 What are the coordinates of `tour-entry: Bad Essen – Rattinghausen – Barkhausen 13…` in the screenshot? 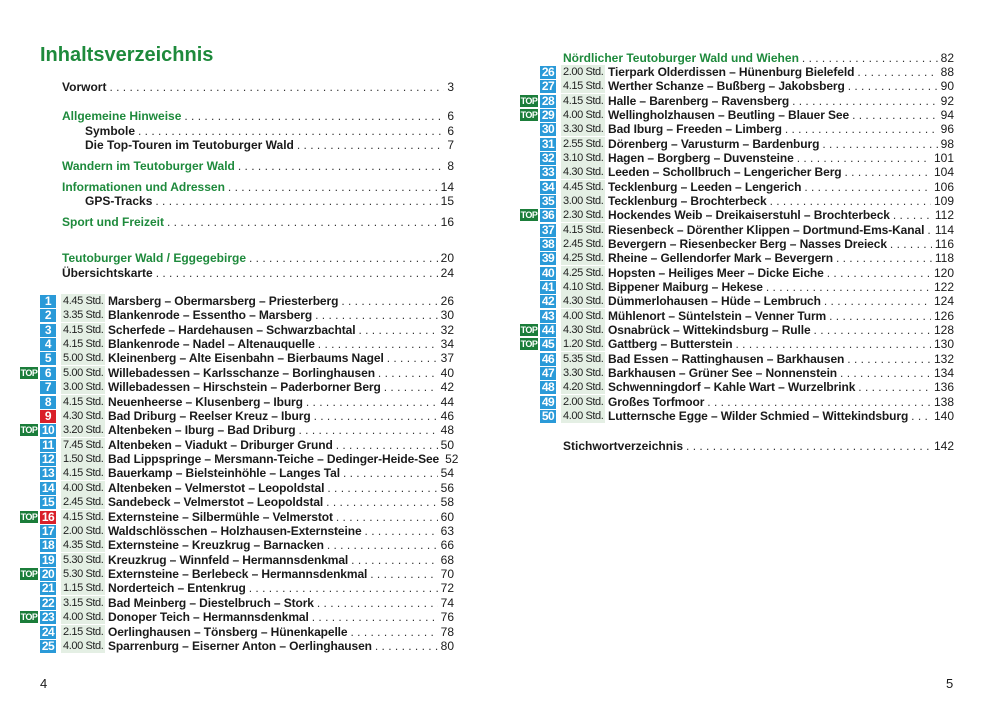 It's located at (781, 359).